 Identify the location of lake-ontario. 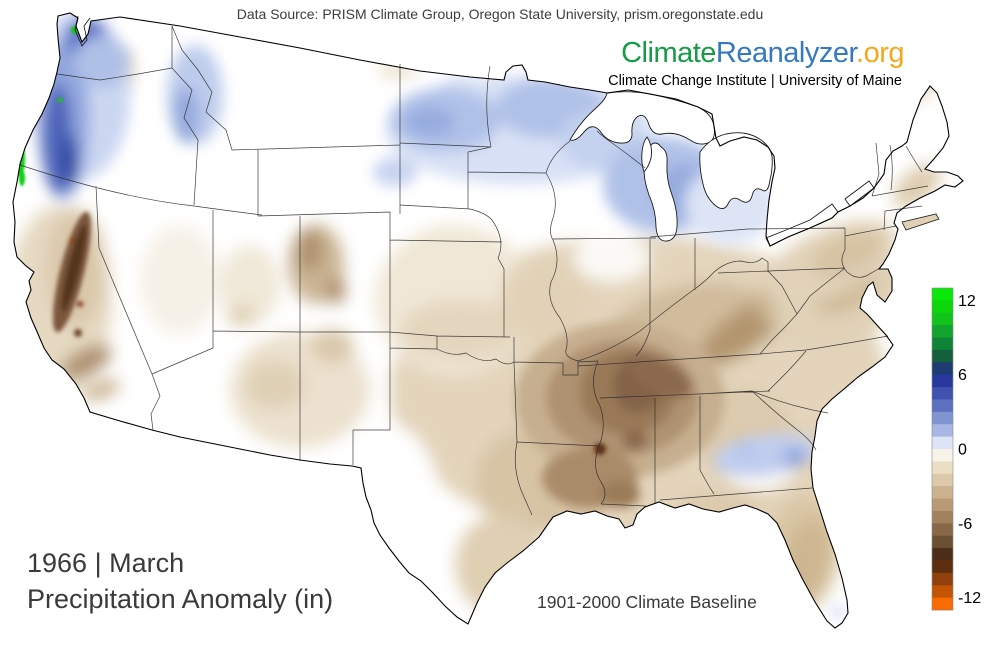
(859, 193).